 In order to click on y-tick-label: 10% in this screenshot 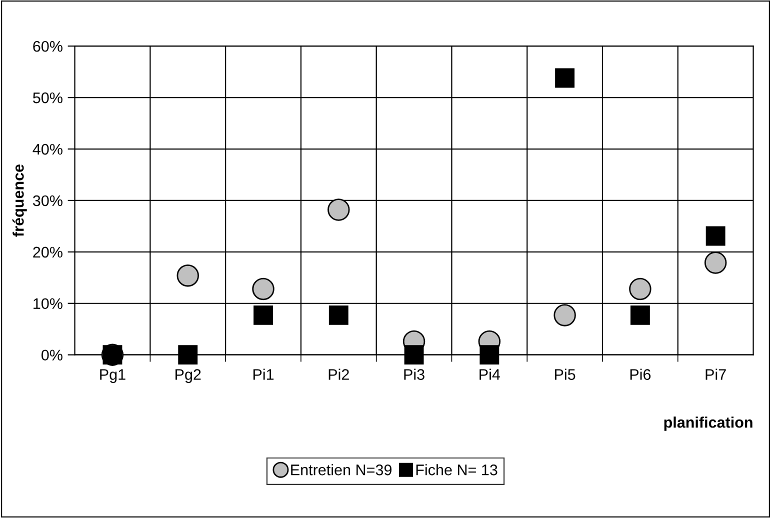, I will do `click(48, 304)`.